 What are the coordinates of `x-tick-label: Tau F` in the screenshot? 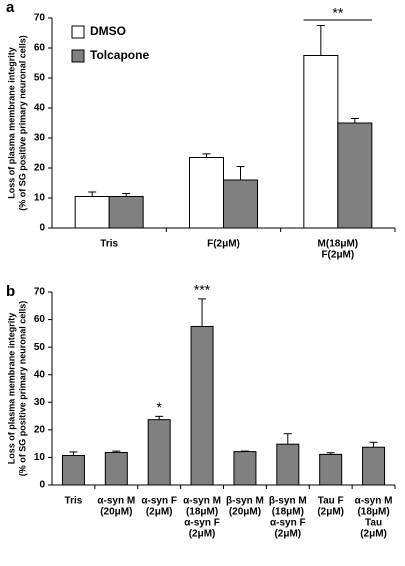 It's located at (331, 501).